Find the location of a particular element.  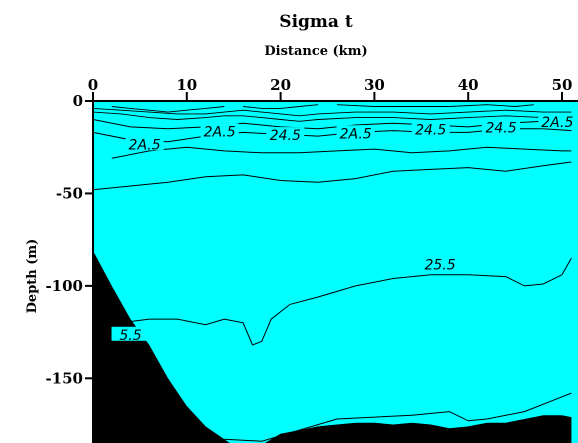

contour-label: 25.5 is located at coordinates (439, 266).